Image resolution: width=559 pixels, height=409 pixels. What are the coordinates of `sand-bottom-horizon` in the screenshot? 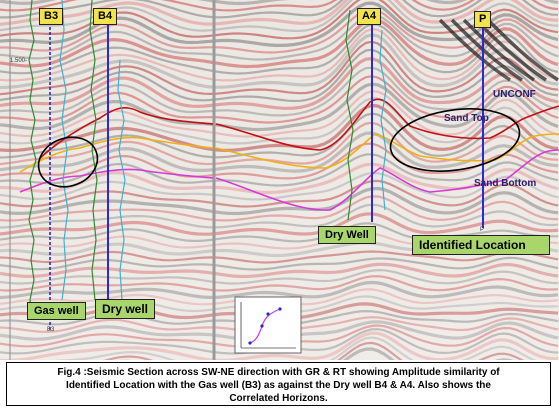 It's located at (289, 180).